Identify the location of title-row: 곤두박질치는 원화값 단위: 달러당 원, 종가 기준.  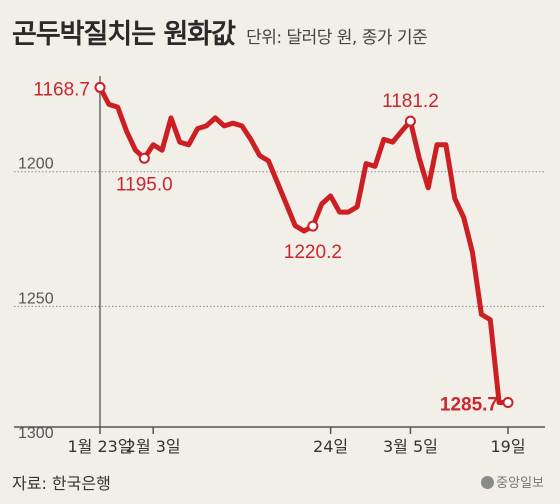
(220, 31).